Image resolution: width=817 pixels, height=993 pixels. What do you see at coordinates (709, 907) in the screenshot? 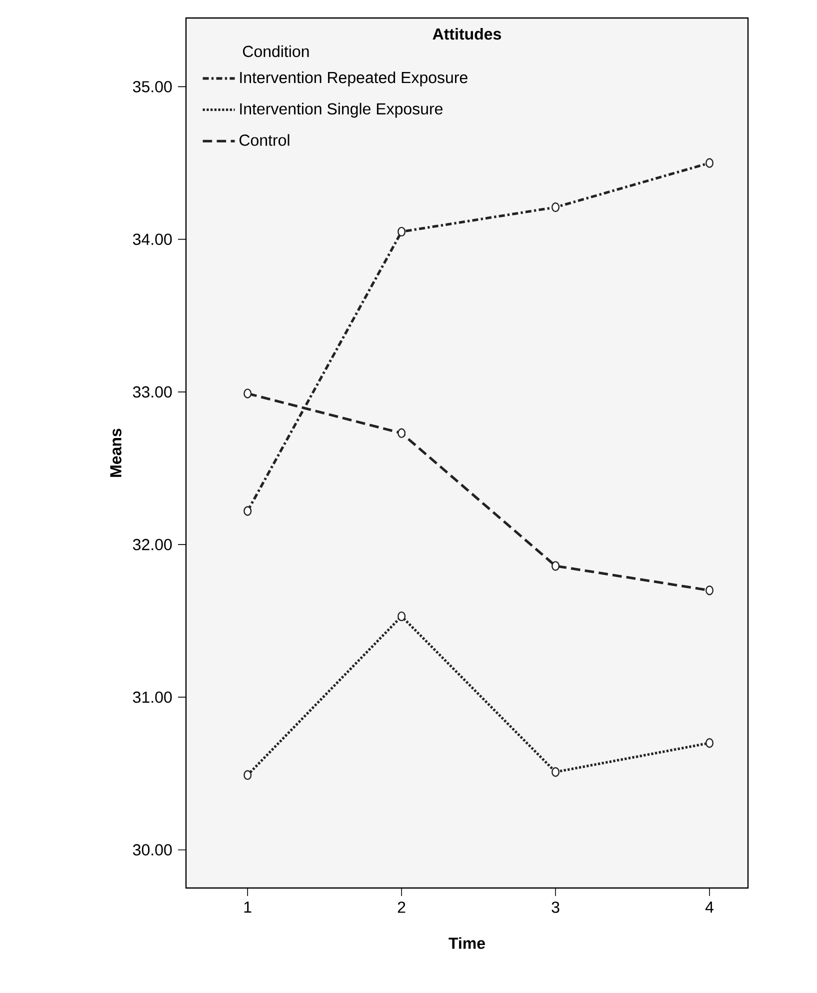
I see `x-tick-label: 4` at bounding box center [709, 907].